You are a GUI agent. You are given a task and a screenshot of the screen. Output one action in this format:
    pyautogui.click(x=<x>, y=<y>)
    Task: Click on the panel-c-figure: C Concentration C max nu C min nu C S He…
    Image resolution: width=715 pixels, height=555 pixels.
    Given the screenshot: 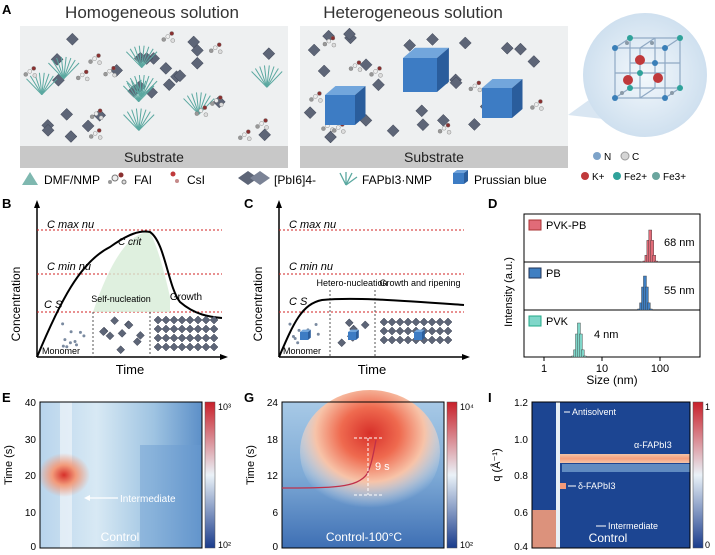 What is the action you would take?
    pyautogui.click(x=362, y=289)
    